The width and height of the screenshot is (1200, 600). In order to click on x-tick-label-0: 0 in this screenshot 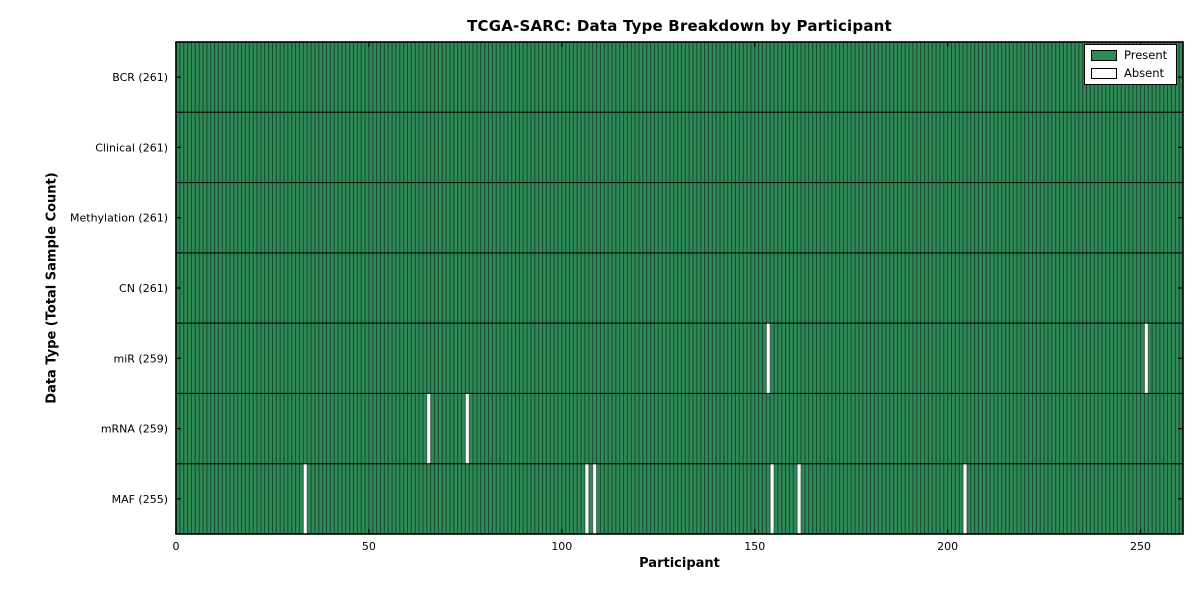, I will do `click(176, 546)`.